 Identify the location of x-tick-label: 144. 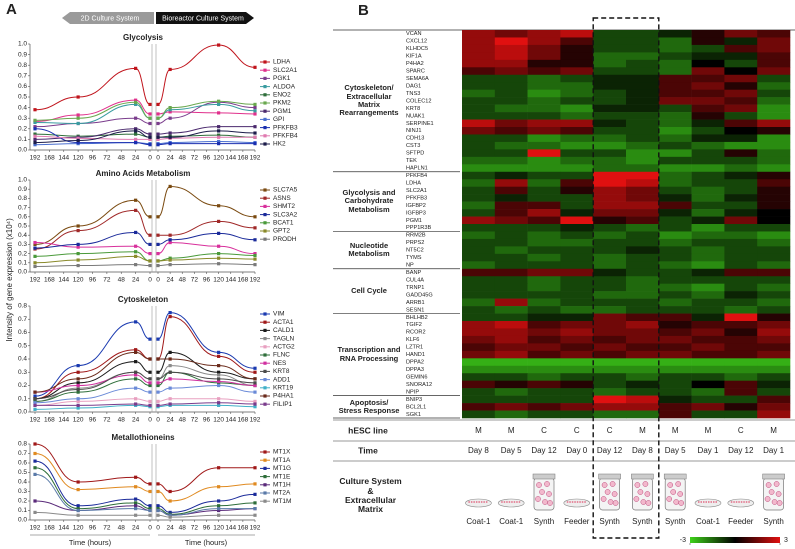
(230, 420).